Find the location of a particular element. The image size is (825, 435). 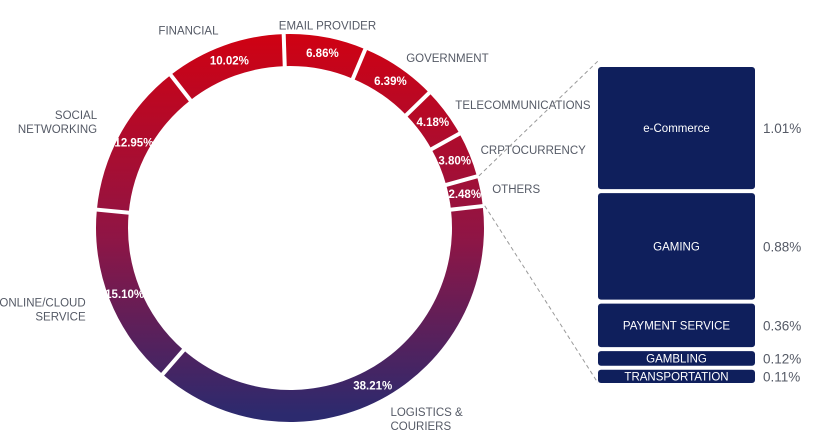

slice-value-label: 12.95% is located at coordinates (133, 143).